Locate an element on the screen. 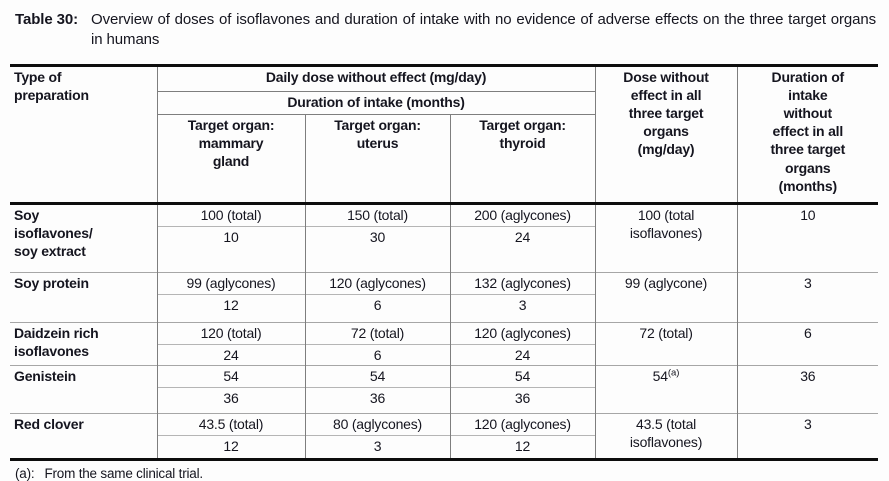  soy-isoflavones-uterus-dose: 150 (total) is located at coordinates (377, 214).